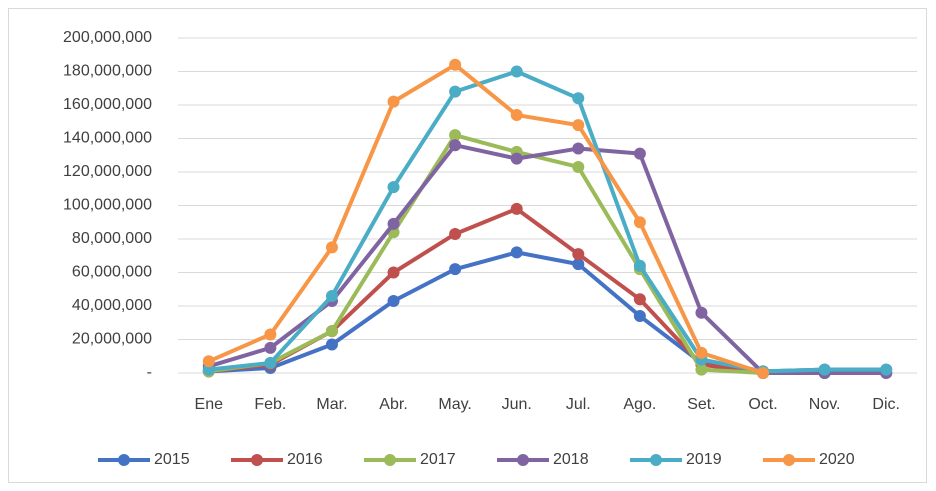  What do you see at coordinates (571, 459) in the screenshot?
I see `legend-label: 2018` at bounding box center [571, 459].